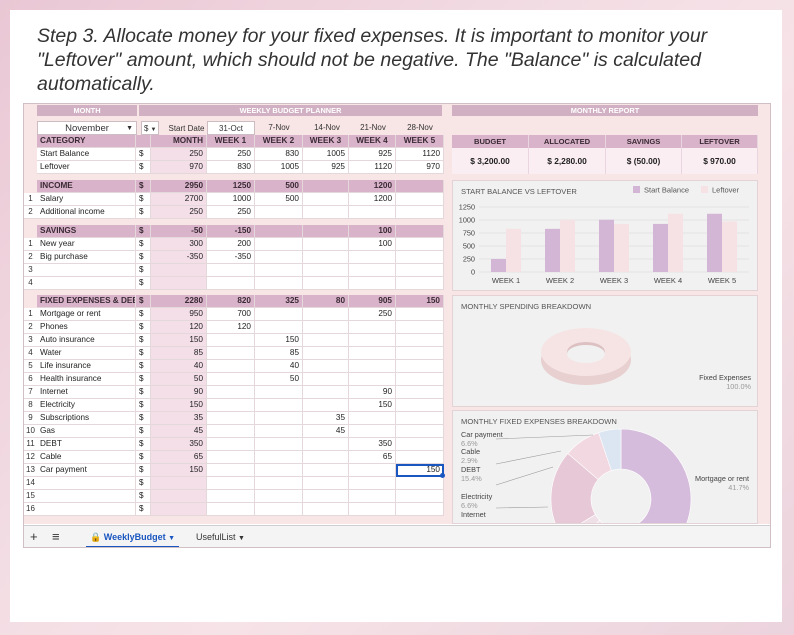  What do you see at coordinates (86, 366) in the screenshot?
I see `category-label: Life insurance` at bounding box center [86, 366].